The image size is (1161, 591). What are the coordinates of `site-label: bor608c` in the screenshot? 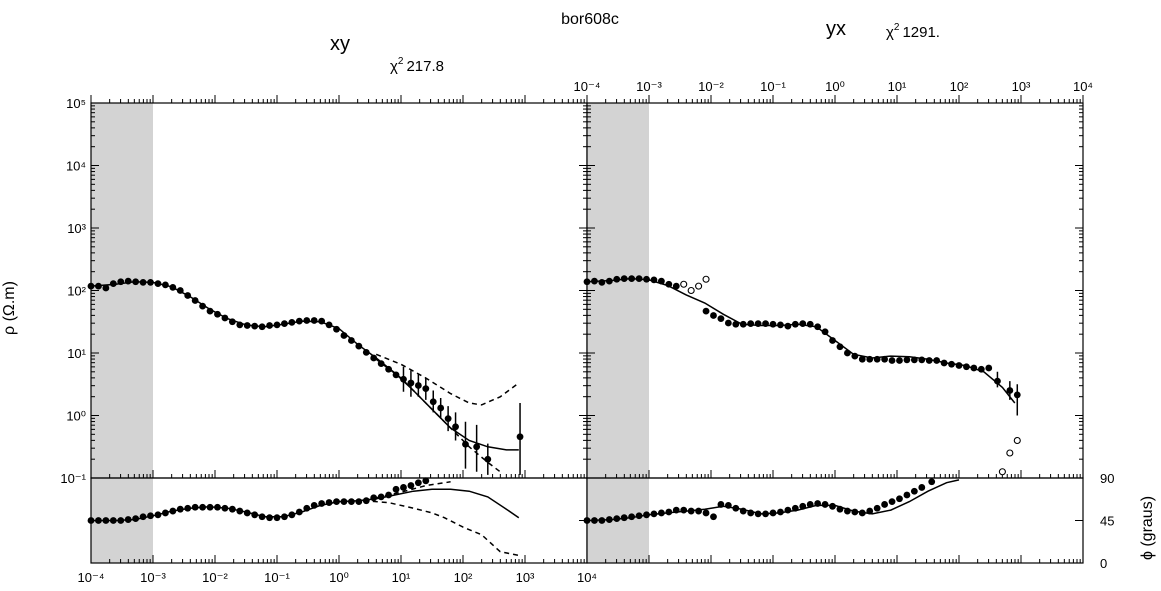 It's located at (590, 19).